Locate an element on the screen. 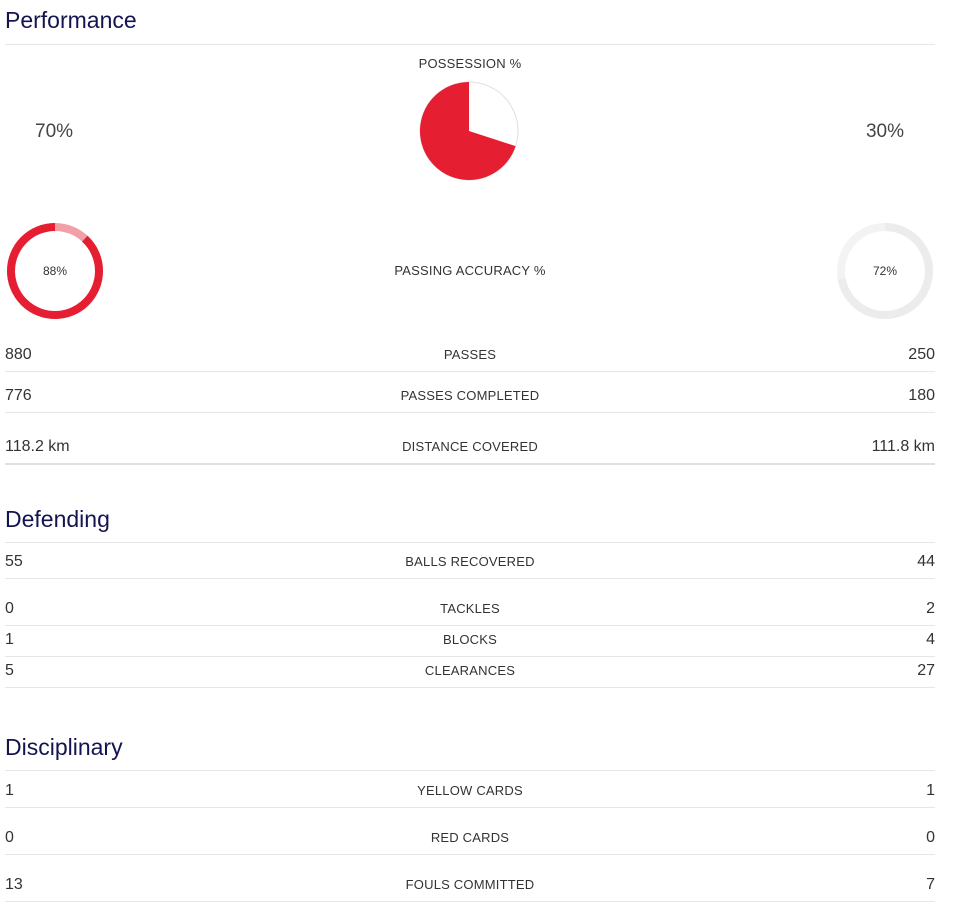 The height and width of the screenshot is (914, 953). stat-label: YELLOW CARDS is located at coordinates (470, 790).